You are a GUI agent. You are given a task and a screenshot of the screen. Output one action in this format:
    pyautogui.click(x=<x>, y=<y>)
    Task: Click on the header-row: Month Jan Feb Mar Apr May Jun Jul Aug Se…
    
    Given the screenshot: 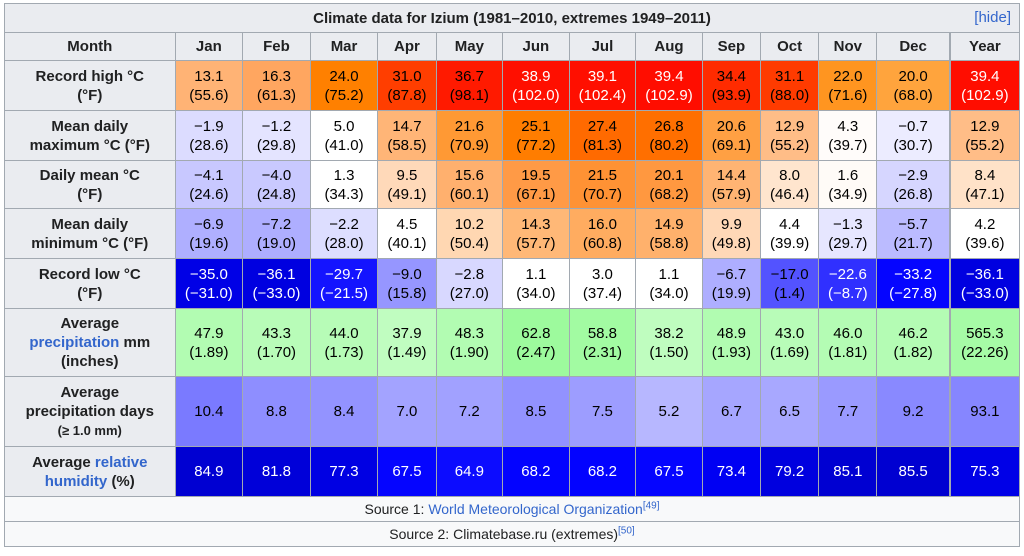 What is the action you would take?
    pyautogui.click(x=512, y=46)
    